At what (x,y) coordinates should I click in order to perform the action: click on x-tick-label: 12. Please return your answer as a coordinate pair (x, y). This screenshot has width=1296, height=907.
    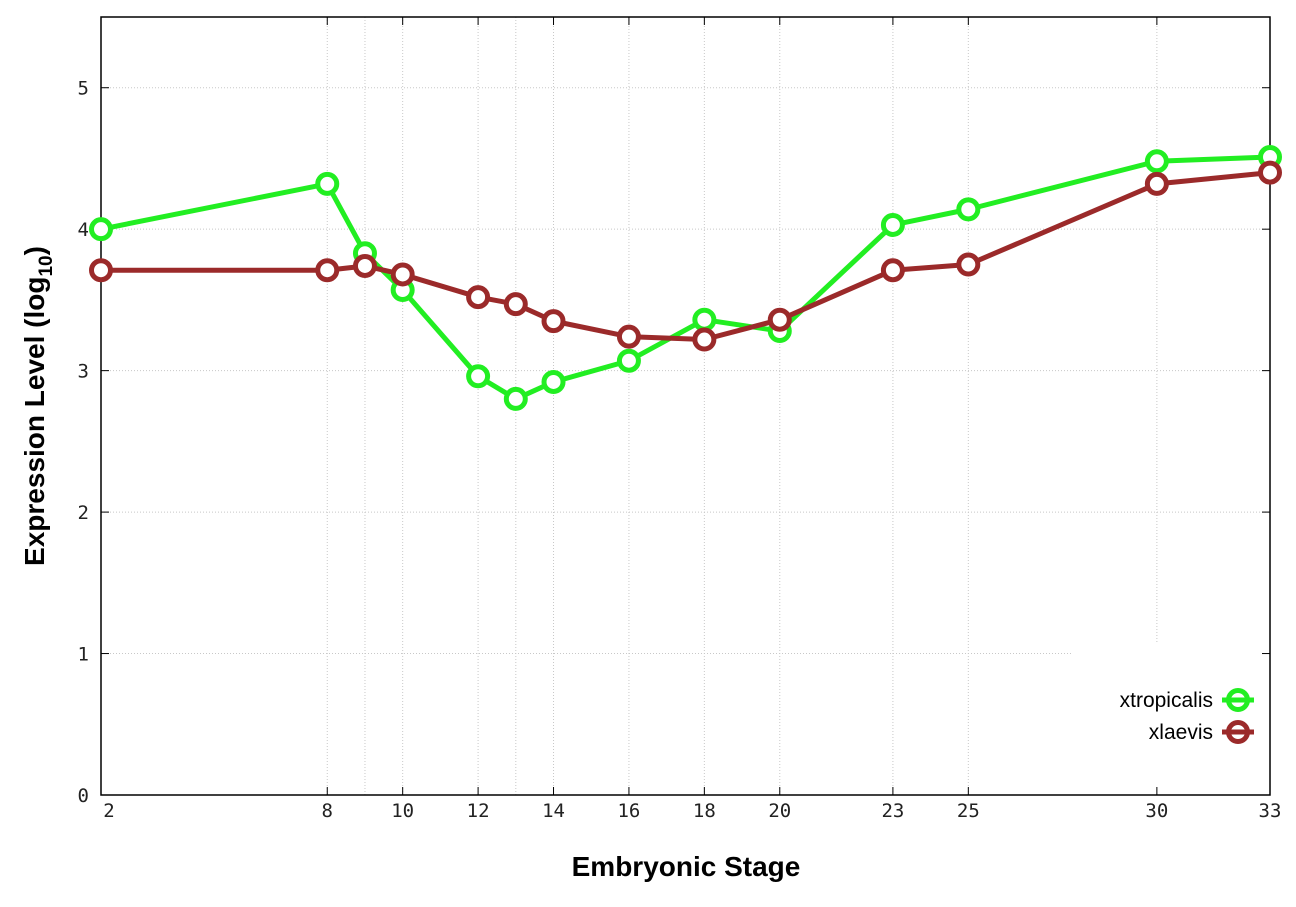
    Looking at the image, I should click on (478, 811).